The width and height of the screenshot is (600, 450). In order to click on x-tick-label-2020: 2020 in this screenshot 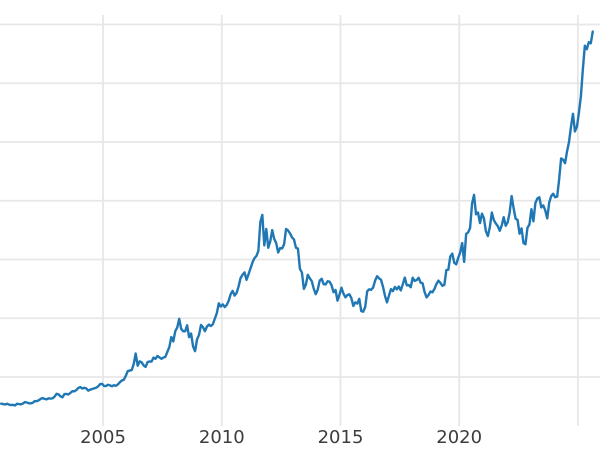, I will do `click(459, 437)`.